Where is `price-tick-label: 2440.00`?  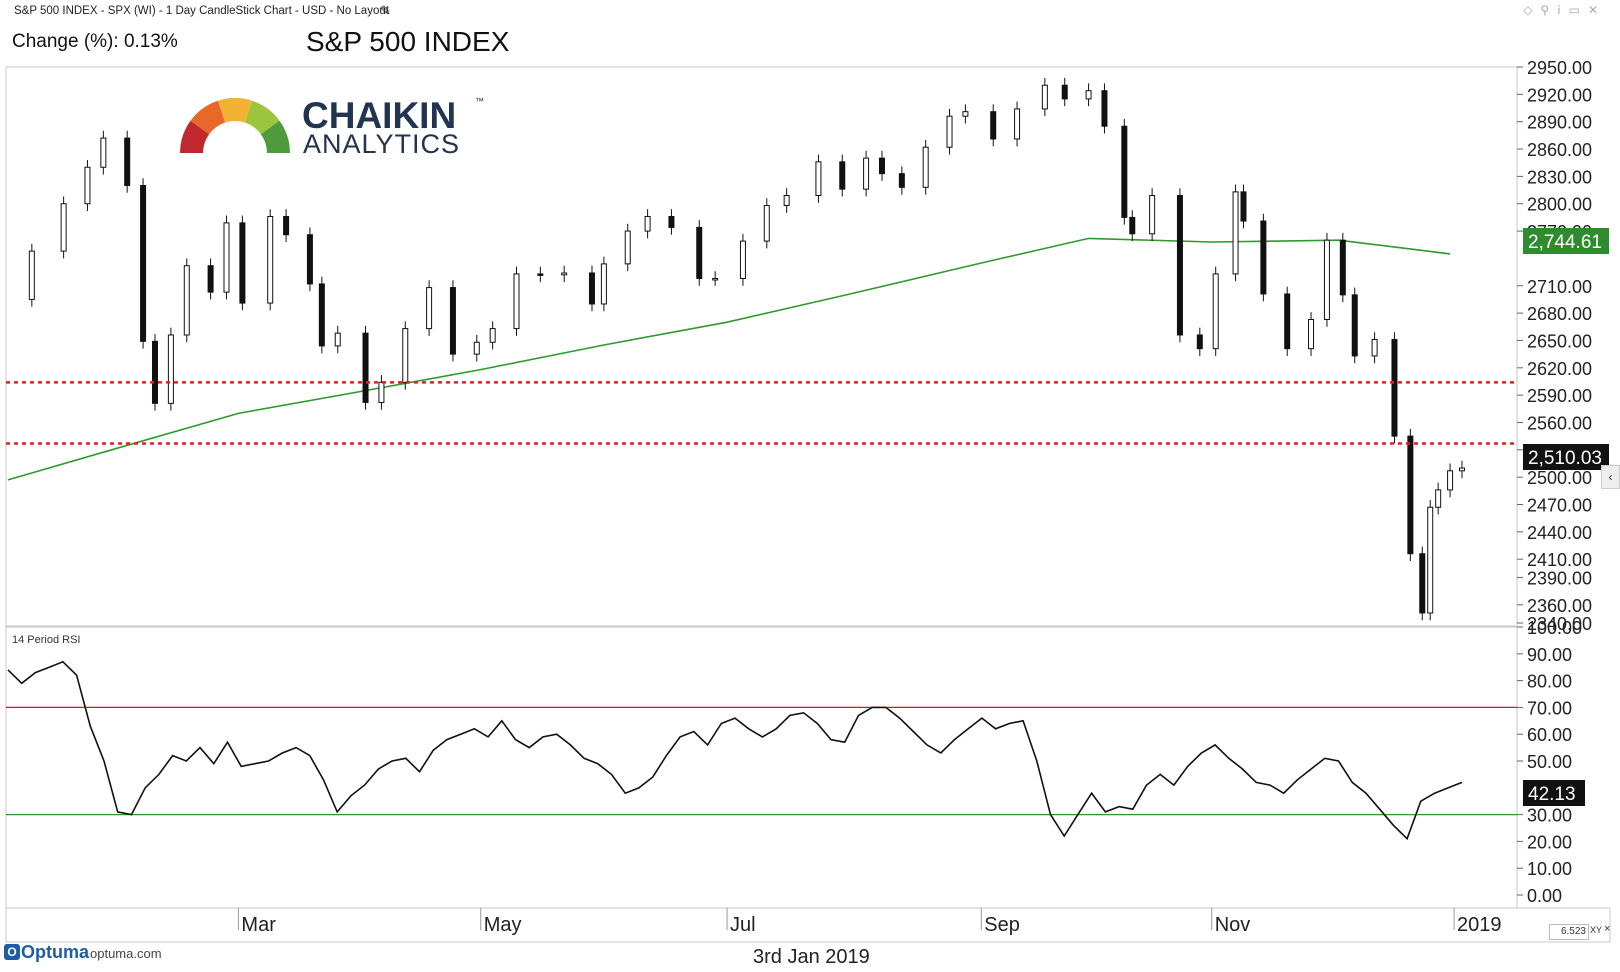 price-tick-label: 2440.00 is located at coordinates (1559, 533).